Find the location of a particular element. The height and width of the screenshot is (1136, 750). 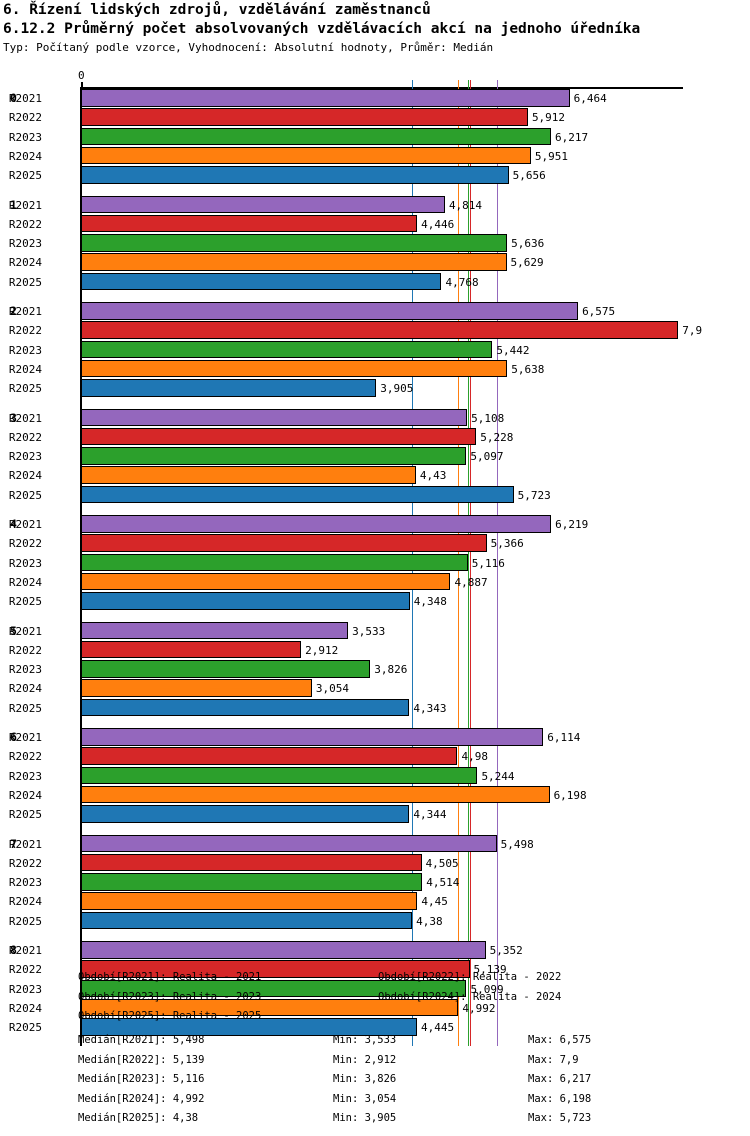

bar-value-label: 5,636 is located at coordinates (528, 244).